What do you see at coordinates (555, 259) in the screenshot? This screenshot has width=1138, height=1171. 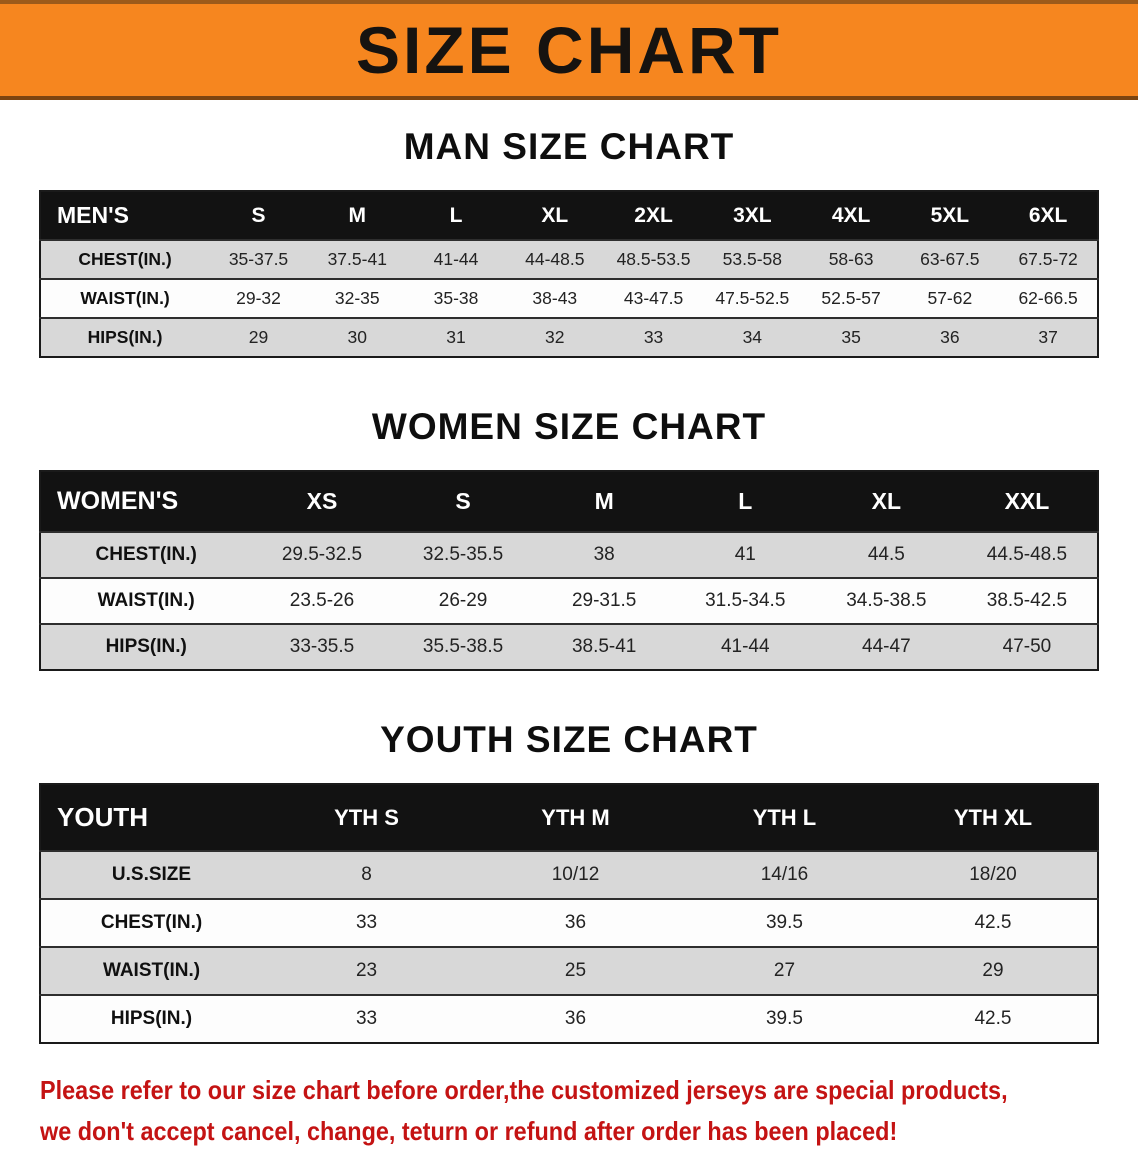 I see `measurement-value: 44-48.5` at bounding box center [555, 259].